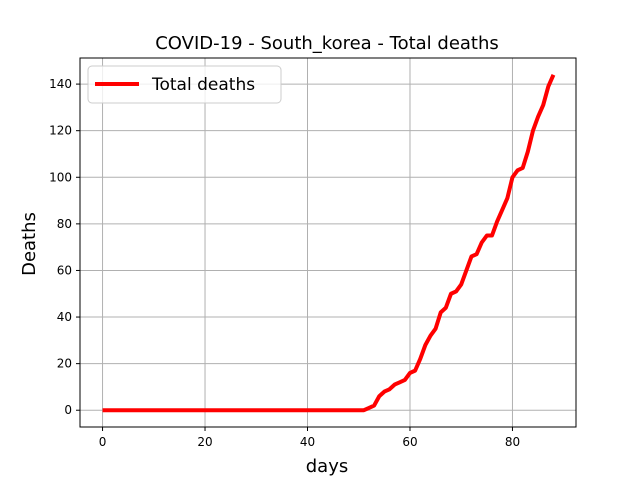 The height and width of the screenshot is (484, 640). What do you see at coordinates (512, 442) in the screenshot?
I see `x-tick-label: 80` at bounding box center [512, 442].